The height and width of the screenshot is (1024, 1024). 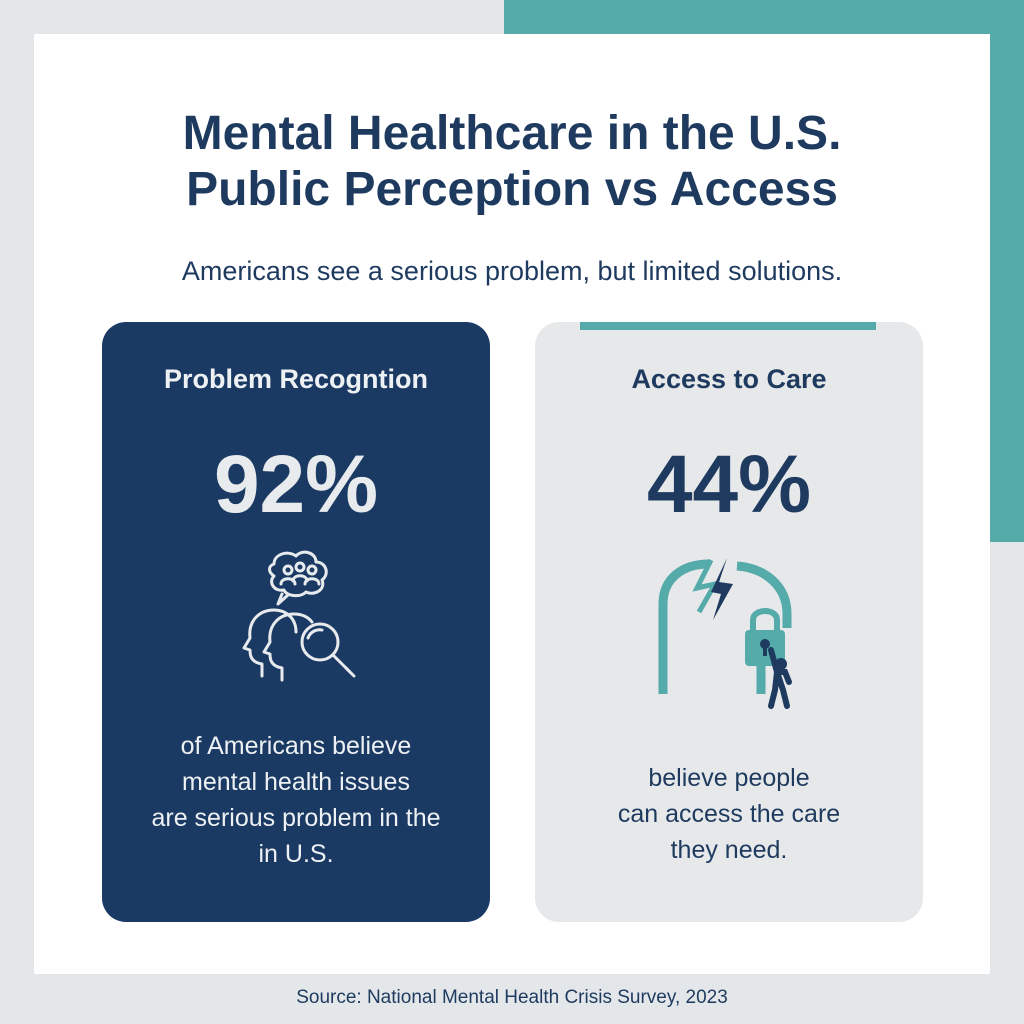 I want to click on description-line: they need., so click(x=729, y=850).